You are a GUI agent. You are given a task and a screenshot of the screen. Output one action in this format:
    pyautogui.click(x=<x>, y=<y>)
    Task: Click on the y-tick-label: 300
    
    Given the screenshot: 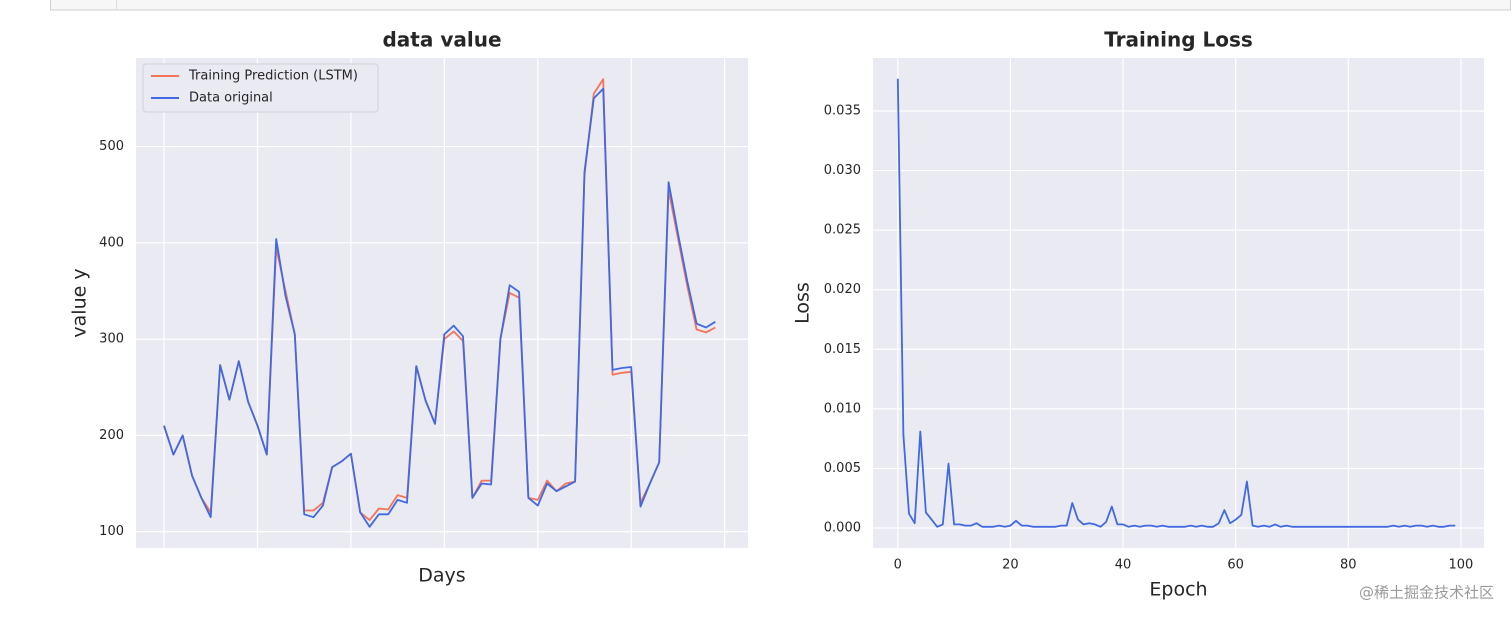 What is the action you would take?
    pyautogui.click(x=111, y=339)
    